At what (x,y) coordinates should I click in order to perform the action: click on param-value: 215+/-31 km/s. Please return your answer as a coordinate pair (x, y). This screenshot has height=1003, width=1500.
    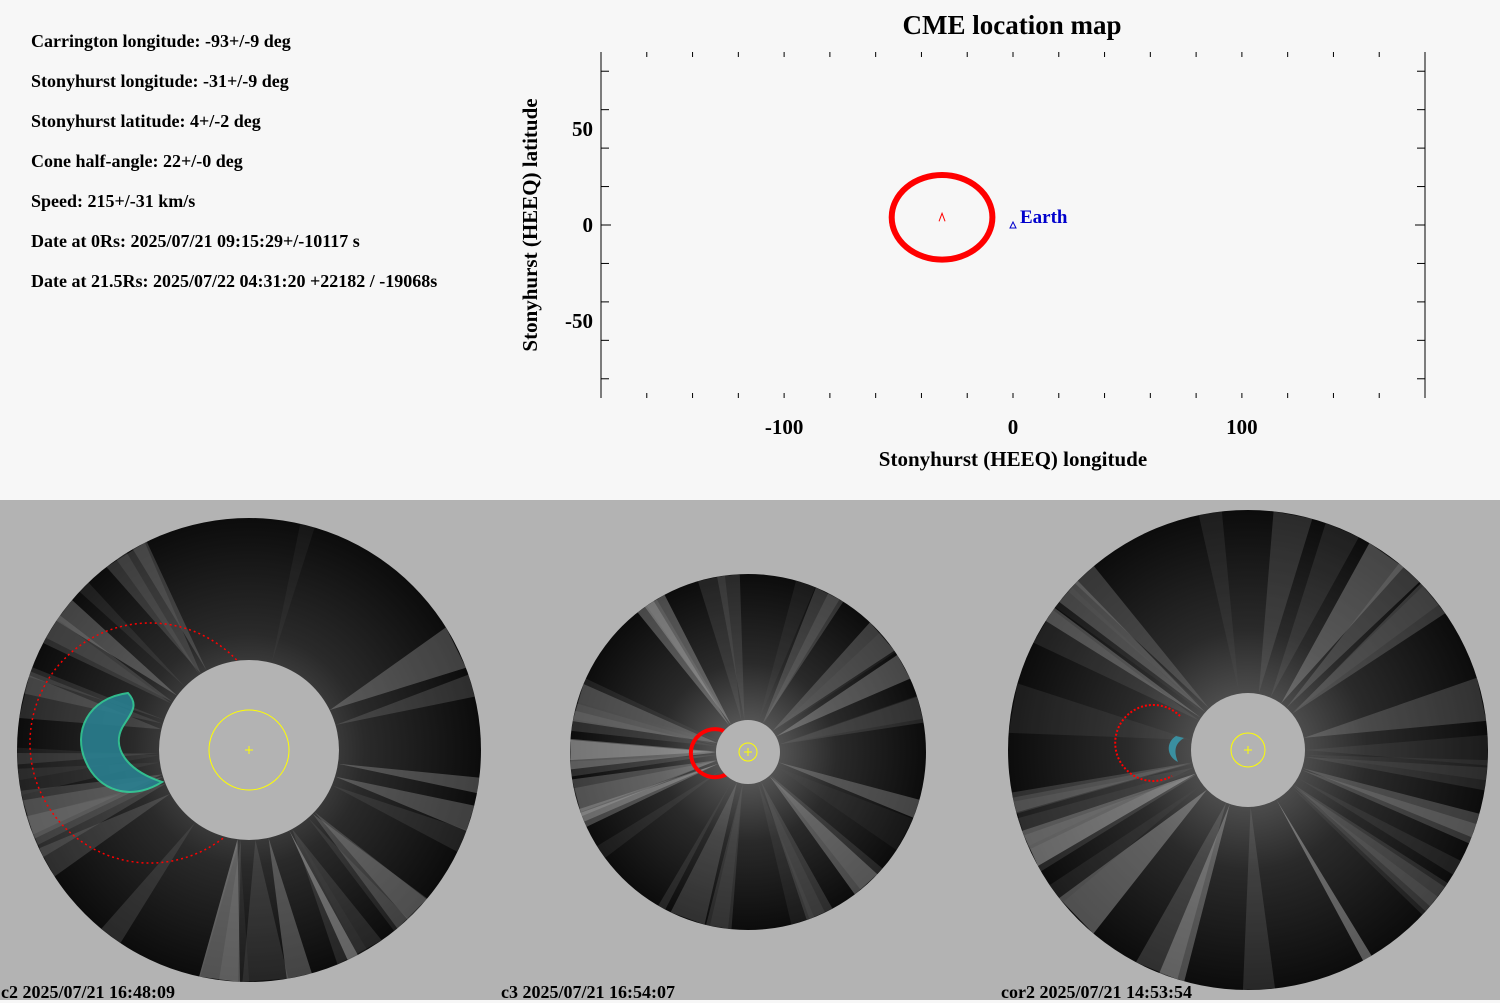
    Looking at the image, I should click on (141, 201).